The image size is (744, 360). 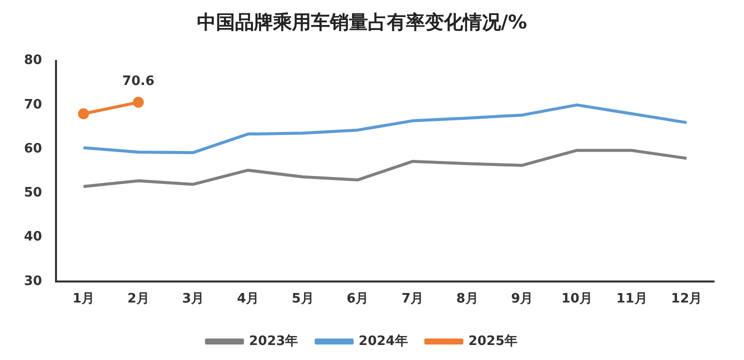 What do you see at coordinates (33, 104) in the screenshot?
I see `y-tick-label: 70` at bounding box center [33, 104].